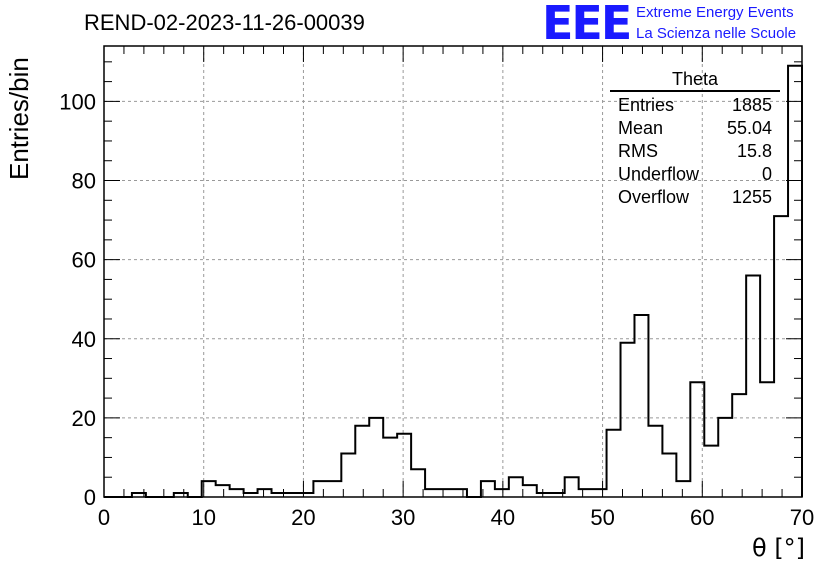  What do you see at coordinates (224, 22) in the screenshot?
I see `plot-title: REND-02-2023-11-26-00039` at bounding box center [224, 22].